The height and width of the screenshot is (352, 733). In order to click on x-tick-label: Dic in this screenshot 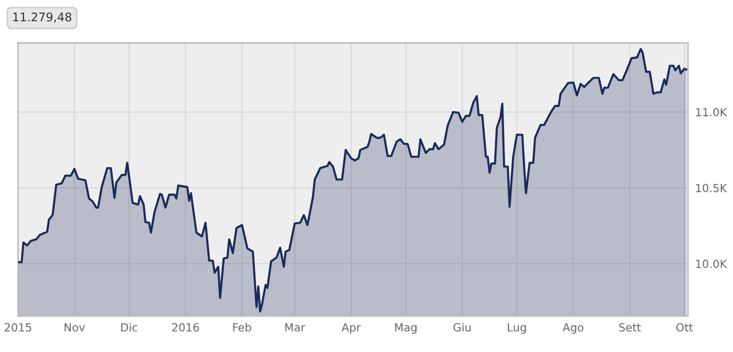, I will do `click(129, 327)`.